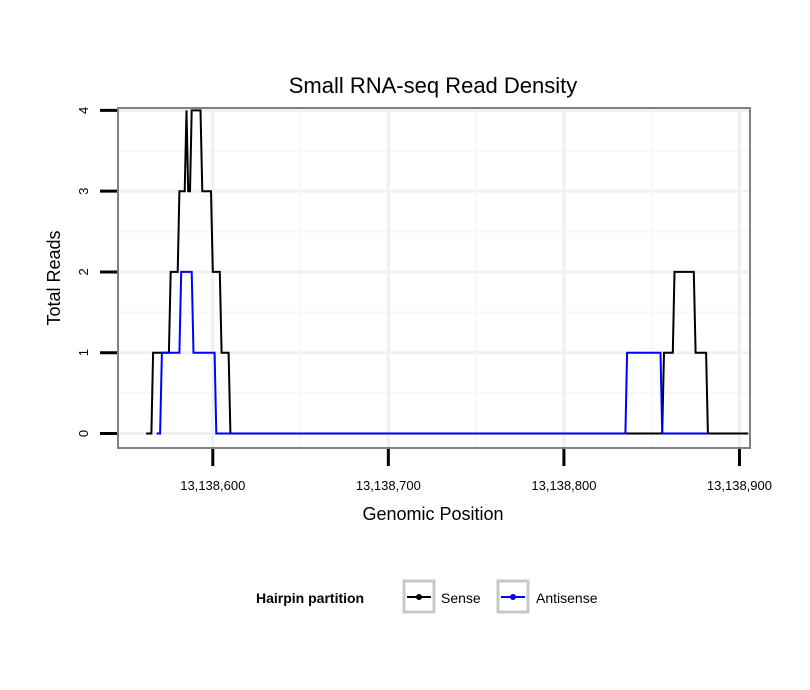 The image size is (810, 690). Describe the element at coordinates (563, 485) in the screenshot. I see `x-tick-label-2: 13,138,800` at that location.